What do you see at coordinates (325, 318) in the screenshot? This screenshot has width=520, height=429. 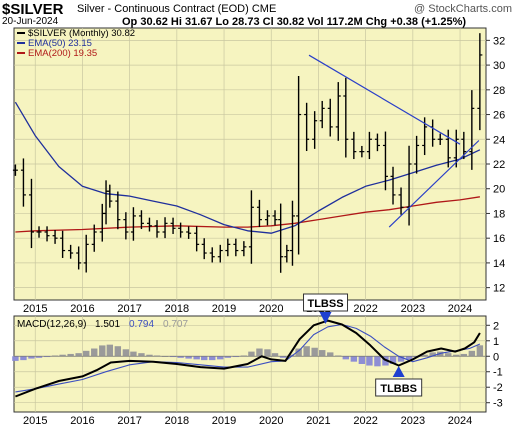 I see `tlbss-arrow` at bounding box center [325, 318].